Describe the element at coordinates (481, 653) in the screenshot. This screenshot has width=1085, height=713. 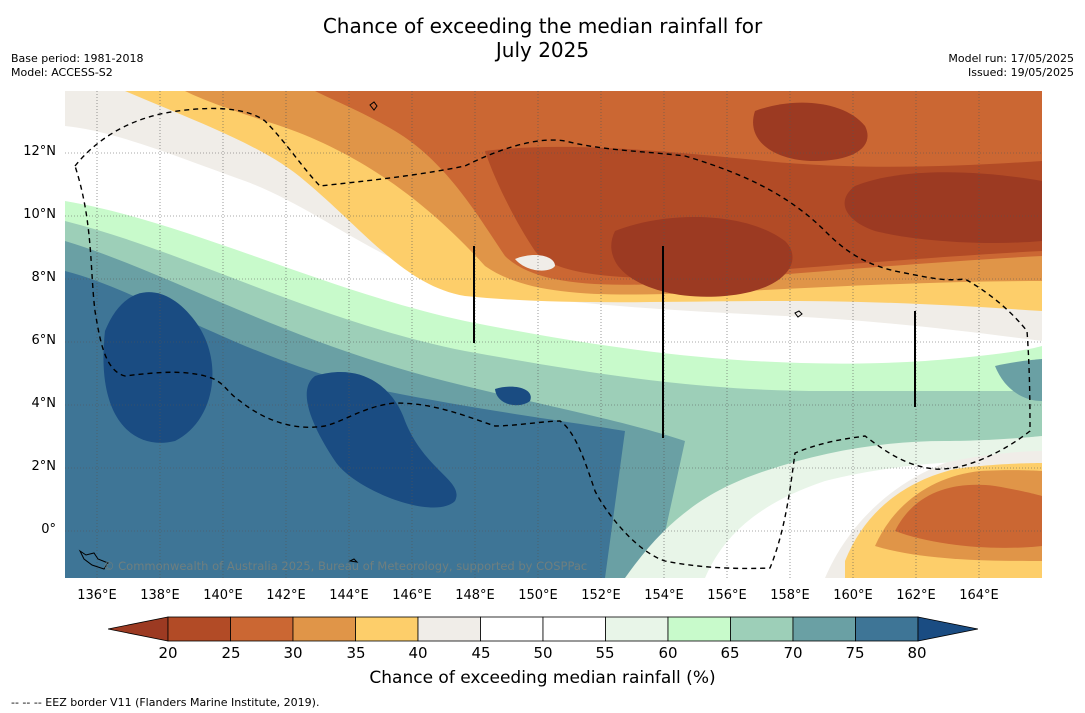
I see `colorbar-label-45: 45` at that location.